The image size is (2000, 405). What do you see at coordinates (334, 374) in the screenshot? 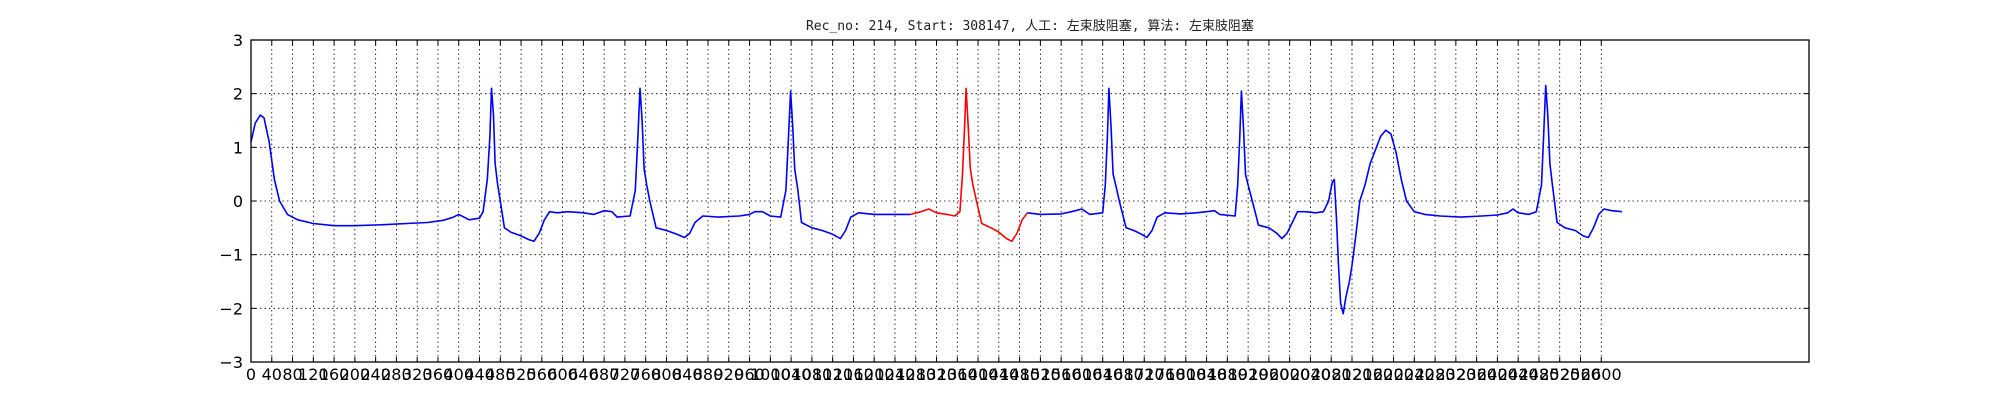
I see `x-tick-label: 160` at bounding box center [334, 374].